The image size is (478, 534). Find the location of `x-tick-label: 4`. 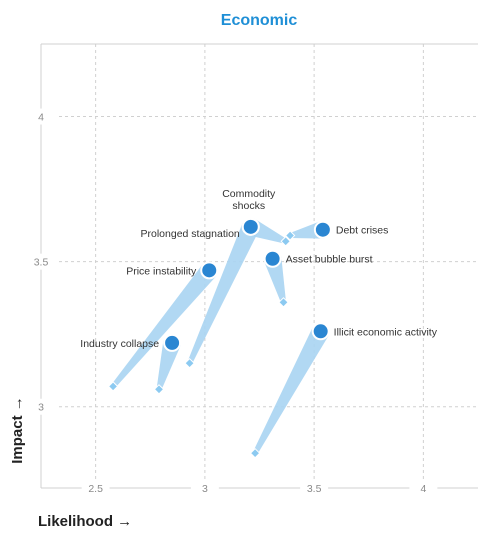

x-tick-label: 4 is located at coordinates (423, 489).